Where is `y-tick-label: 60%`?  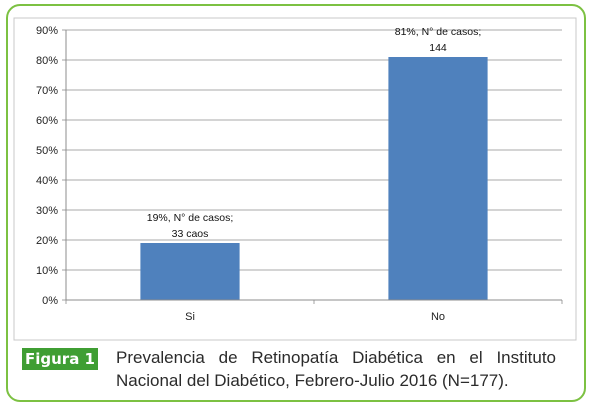 y-tick-label: 60% is located at coordinates (47, 121).